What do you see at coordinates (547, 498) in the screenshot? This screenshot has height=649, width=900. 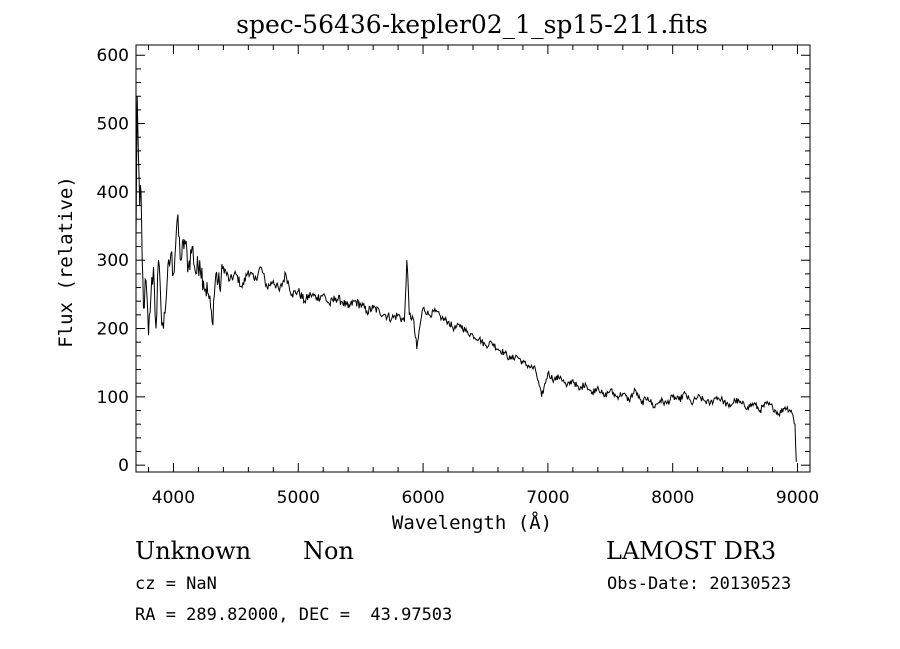 I see `x-tick-label: 7000` at bounding box center [547, 498].